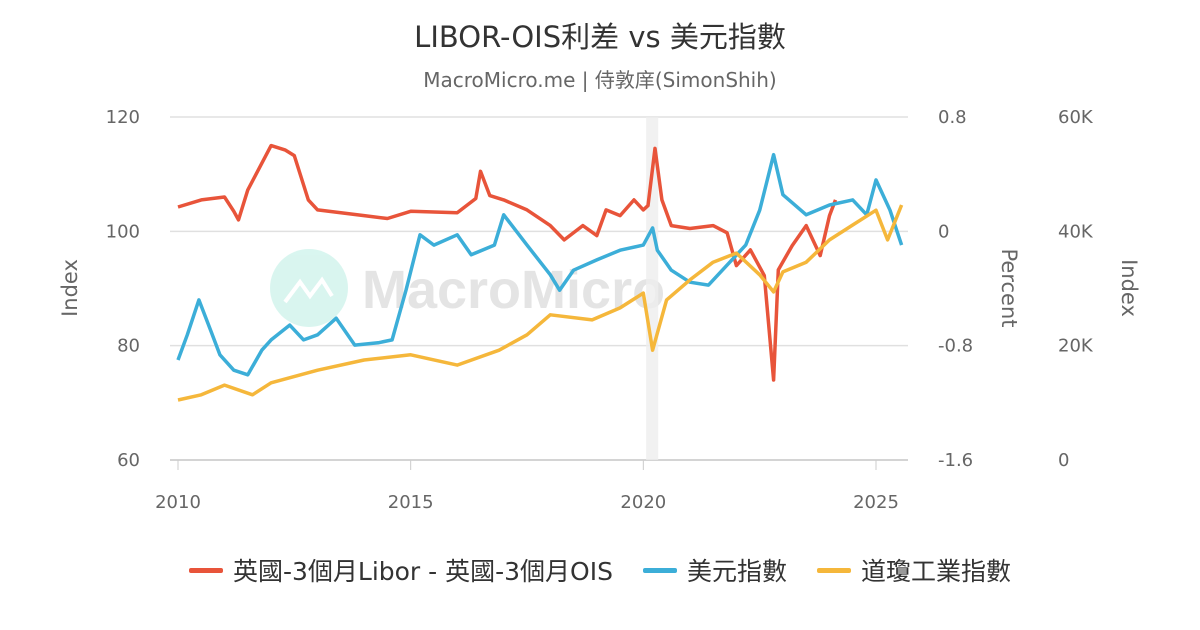 This screenshot has width=1200, height=630. Describe the element at coordinates (1009, 287) in the screenshot. I see `y-axis-title-percent: Percent` at that location.